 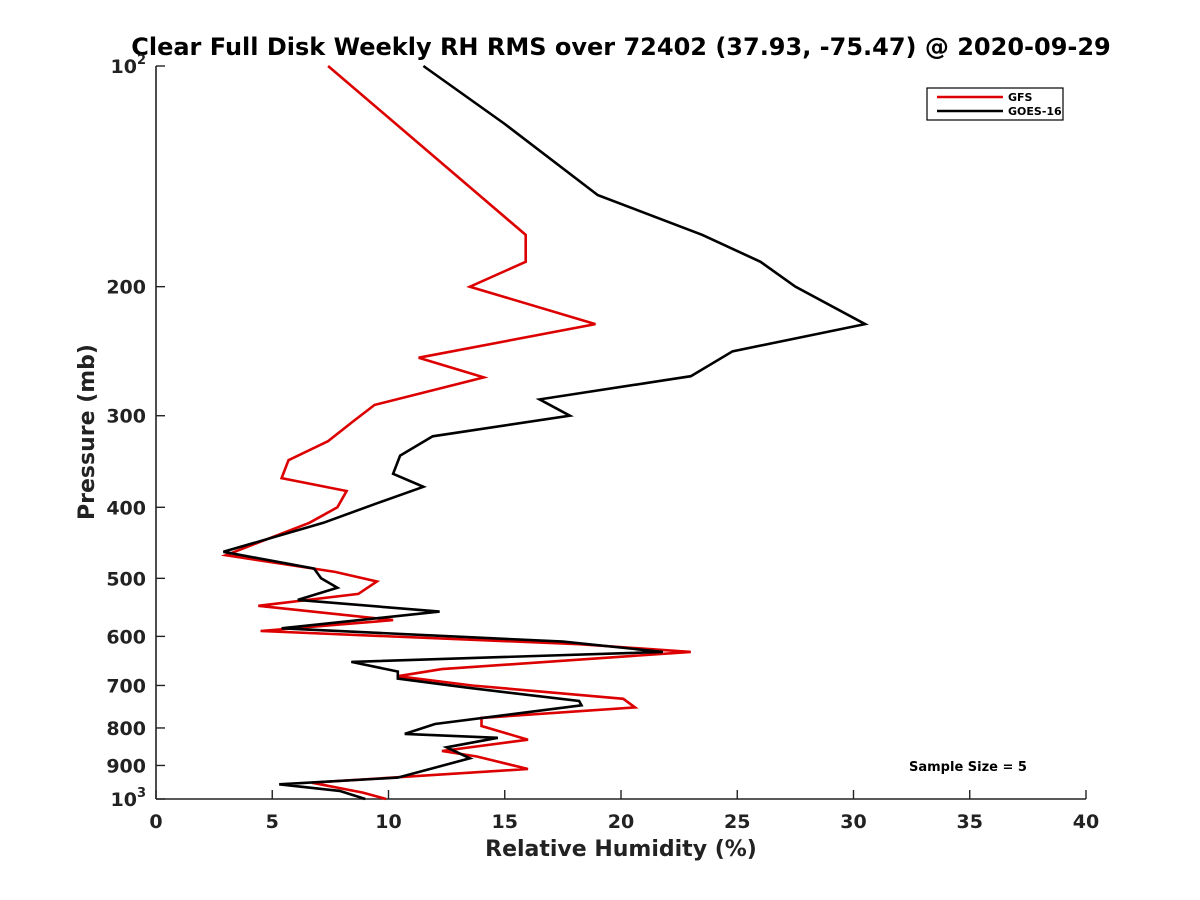 I want to click on y-tick-label: 900, so click(x=126, y=766).